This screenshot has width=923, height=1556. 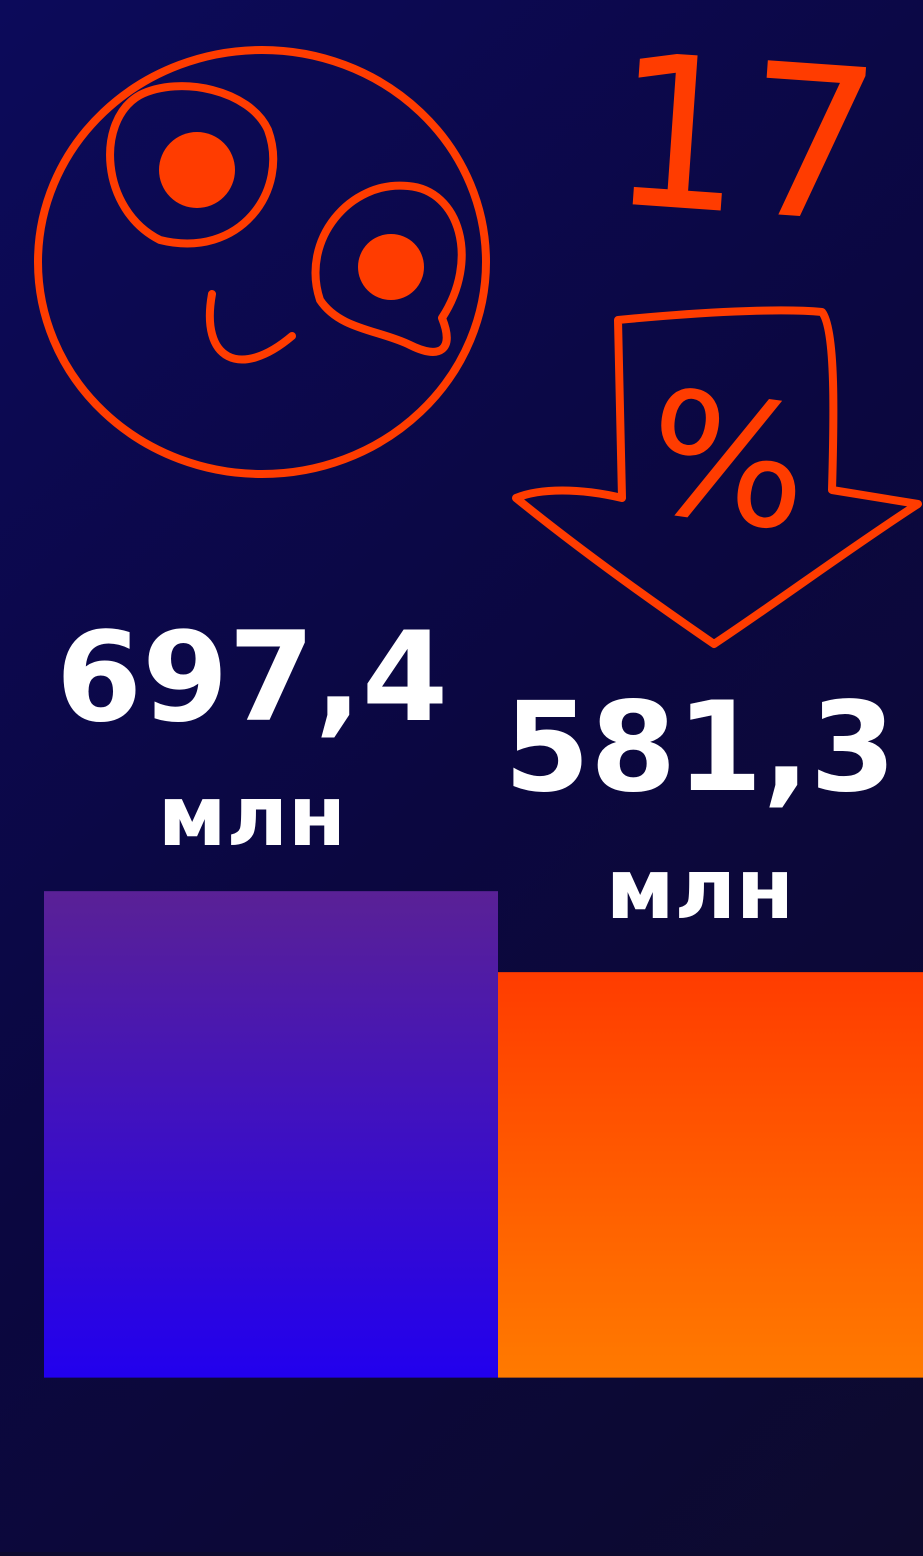 I want to click on pupil-right, so click(x=391, y=267).